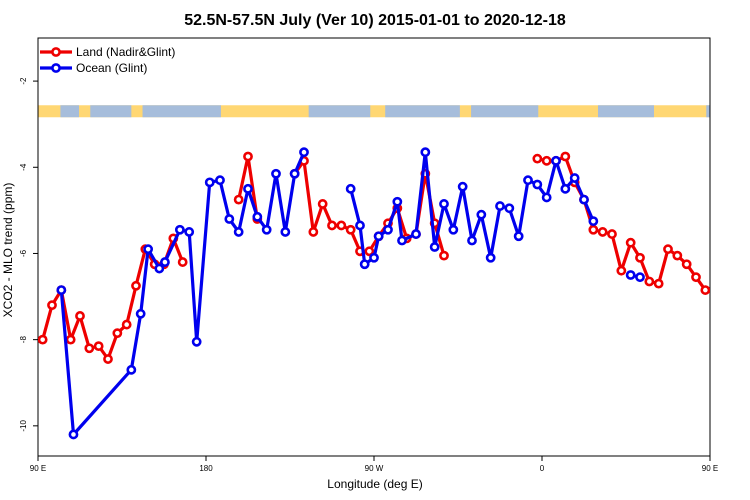 Image resolution: width=750 pixels, height=500 pixels. Describe the element at coordinates (374, 484) in the screenshot. I see `x-axis-label: Longitude (deg E)` at that location.